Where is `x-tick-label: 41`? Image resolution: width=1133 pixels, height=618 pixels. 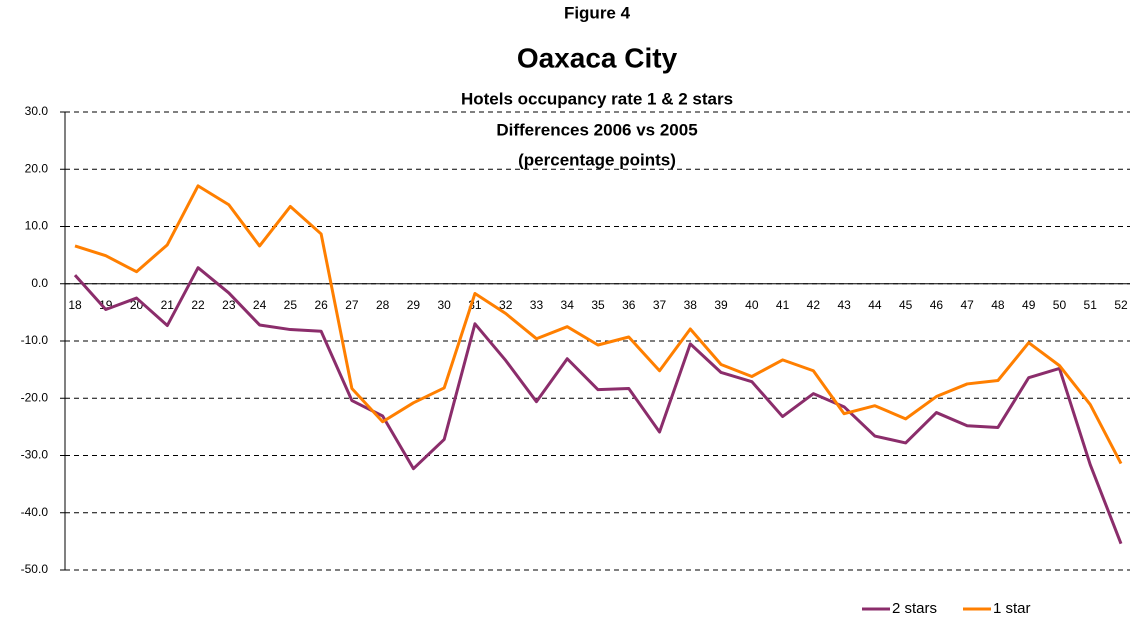
x-tick-label: 41 is located at coordinates (783, 305).